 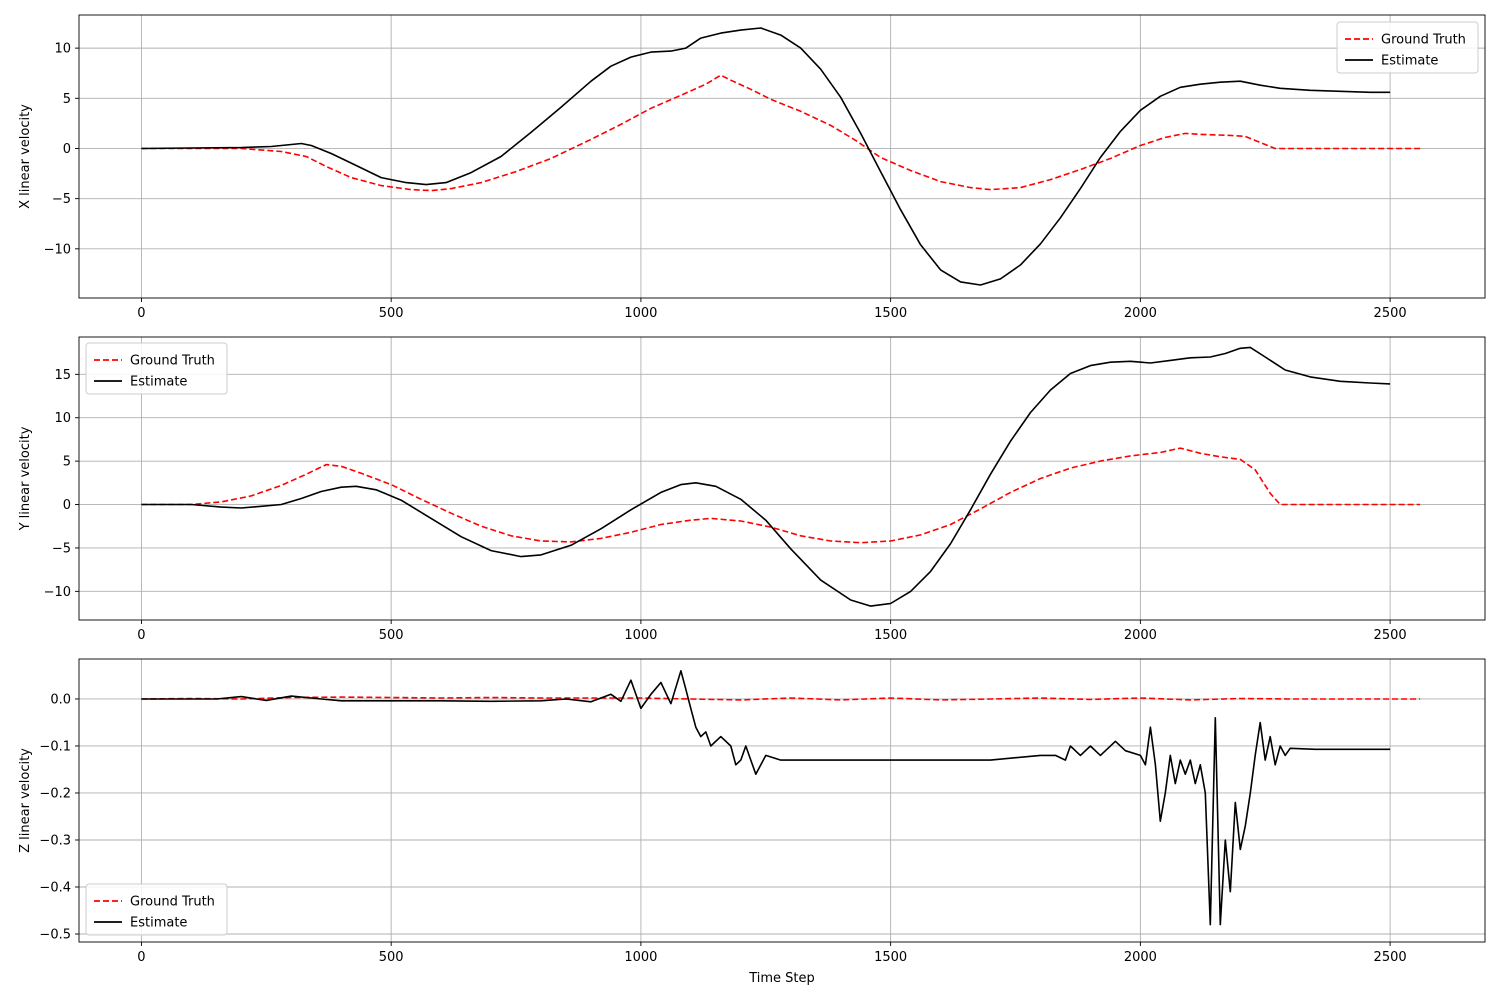 What do you see at coordinates (55, 935) in the screenshot?
I see `y-tick-label: −0.5` at bounding box center [55, 935].